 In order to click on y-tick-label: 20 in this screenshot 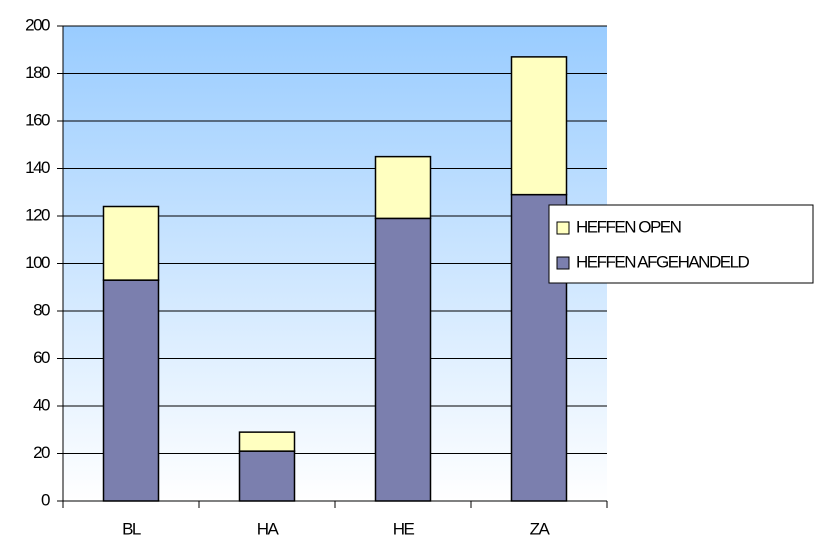, I will do `click(41, 452)`.